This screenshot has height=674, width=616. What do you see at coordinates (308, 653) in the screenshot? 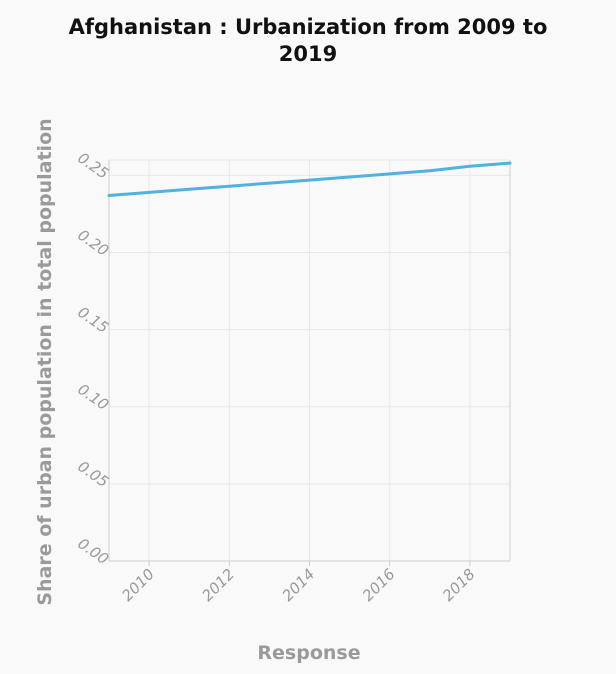
I see `x-axis-title: Response` at bounding box center [308, 653].